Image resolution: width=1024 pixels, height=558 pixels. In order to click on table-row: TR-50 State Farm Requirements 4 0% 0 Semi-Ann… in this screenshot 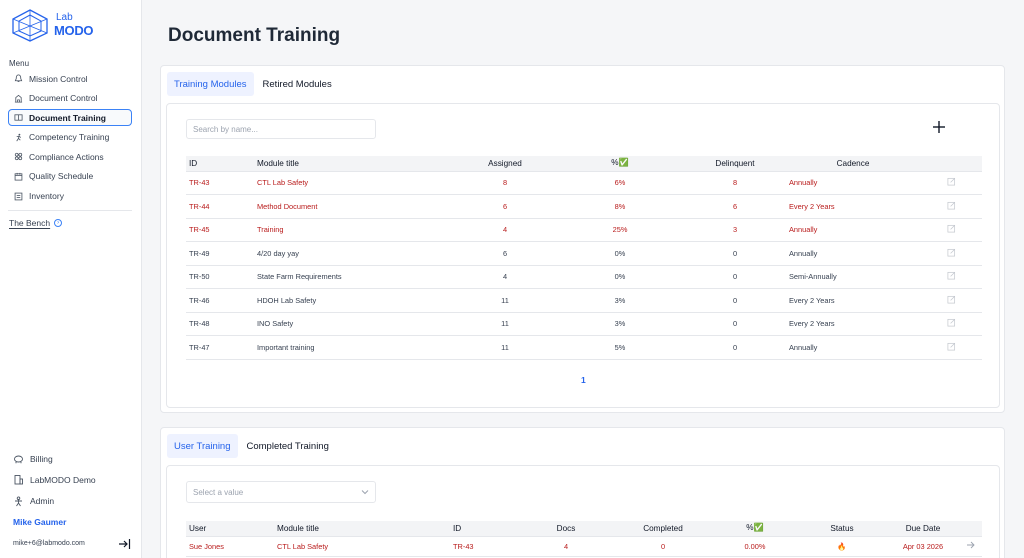, I will do `click(584, 277)`.